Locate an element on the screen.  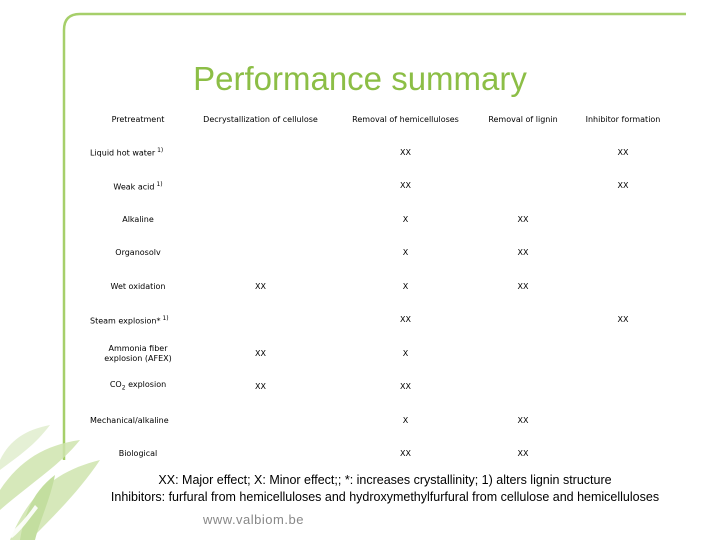
pretreatment-name: Liquid hot water 1) is located at coordinates (127, 153).